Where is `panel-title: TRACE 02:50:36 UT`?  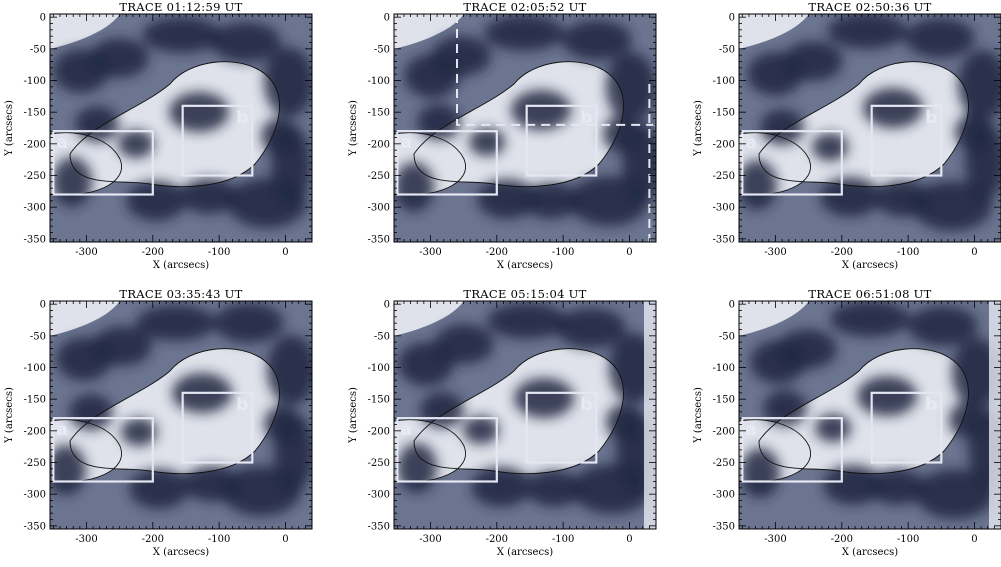
panel-title: TRACE 02:50:36 UT is located at coordinates (869, 7).